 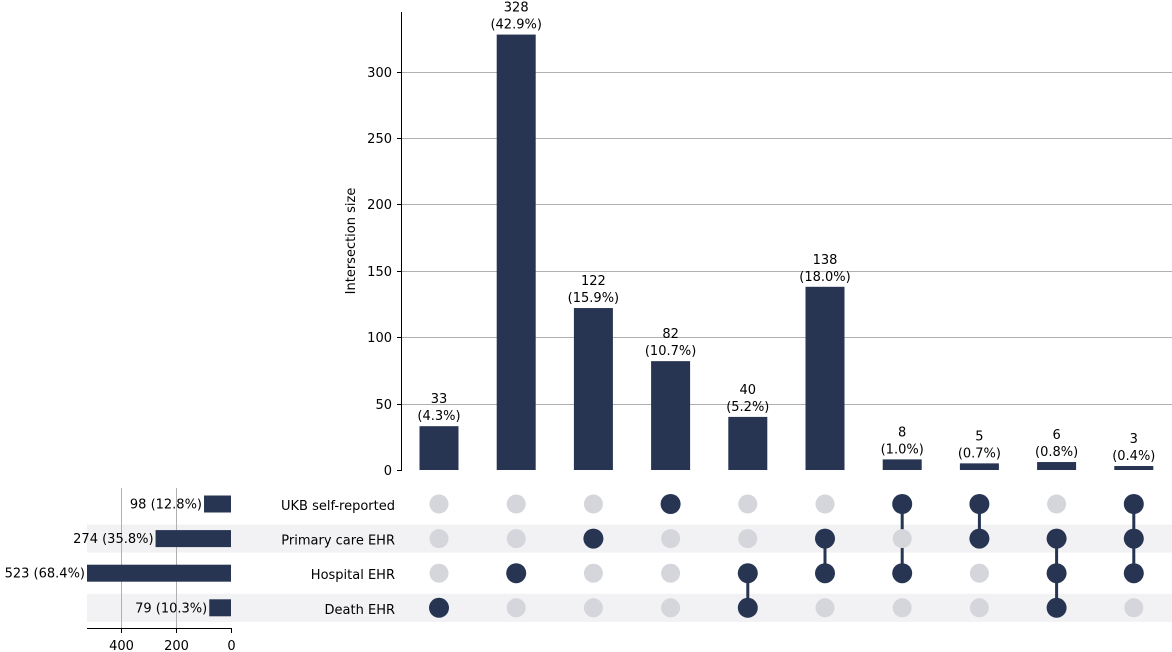 What do you see at coordinates (379, 338) in the screenshot?
I see `y-tick-label: 100` at bounding box center [379, 338].